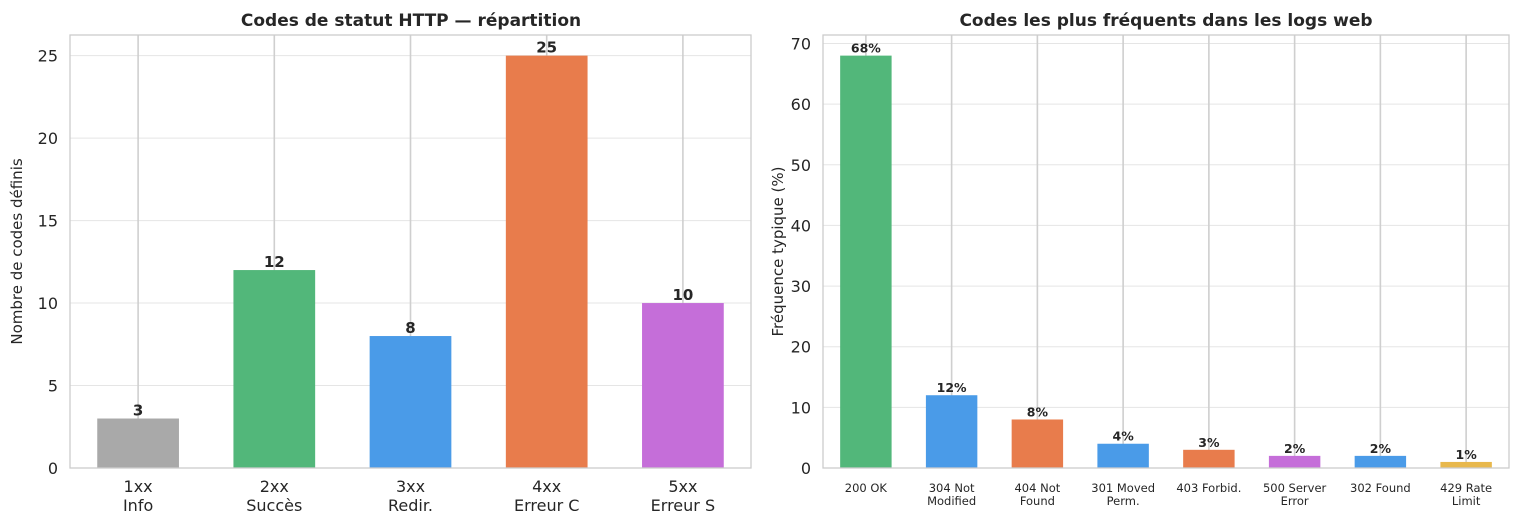 This screenshot has width=1522, height=532. What do you see at coordinates (1467, 454) in the screenshot?
I see `value-label-8: 1%` at bounding box center [1467, 454].